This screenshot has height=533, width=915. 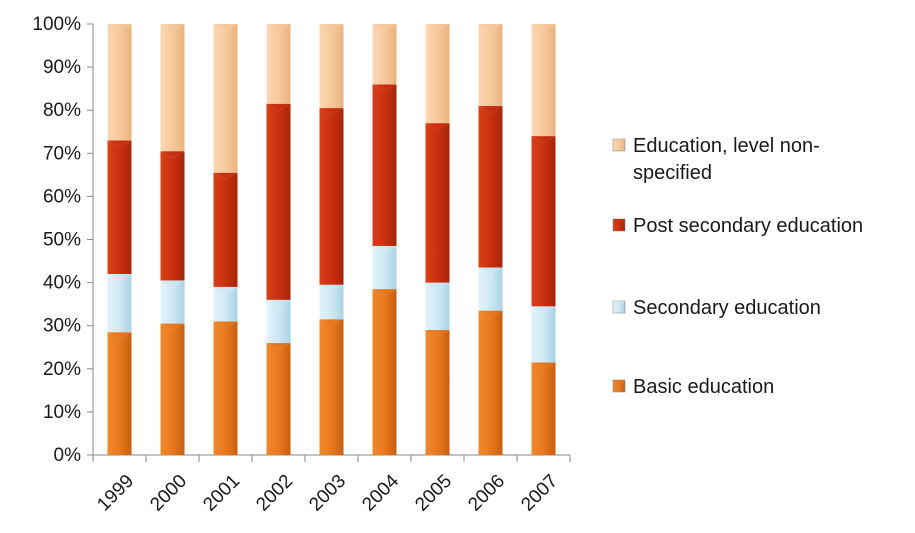 What do you see at coordinates (221, 493) in the screenshot?
I see `x-tick-label: 2001` at bounding box center [221, 493].